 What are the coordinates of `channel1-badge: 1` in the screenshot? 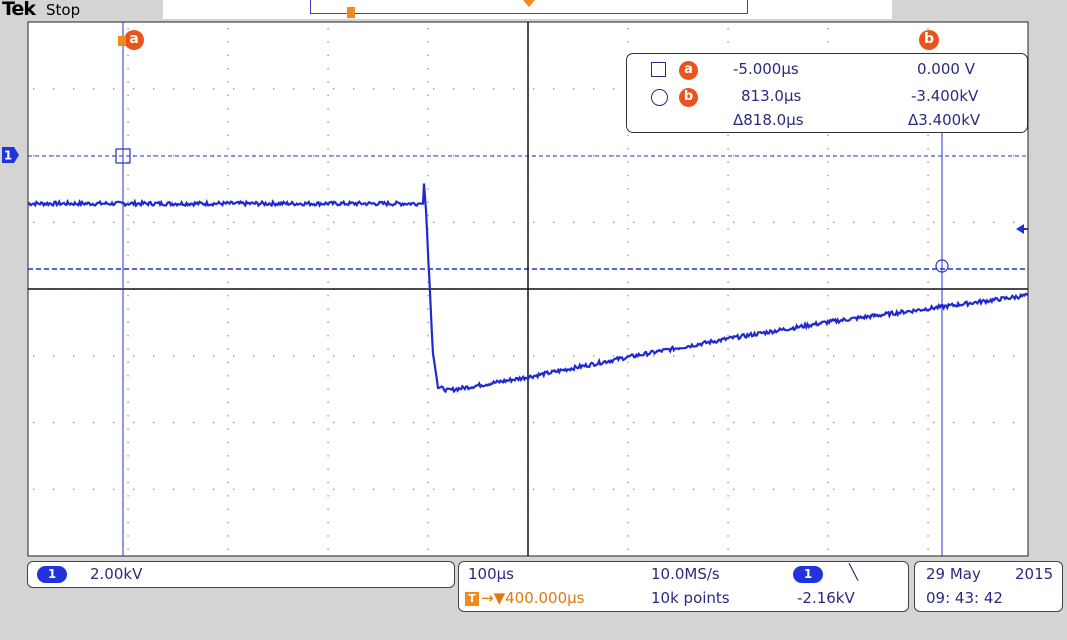 It's located at (52, 574).